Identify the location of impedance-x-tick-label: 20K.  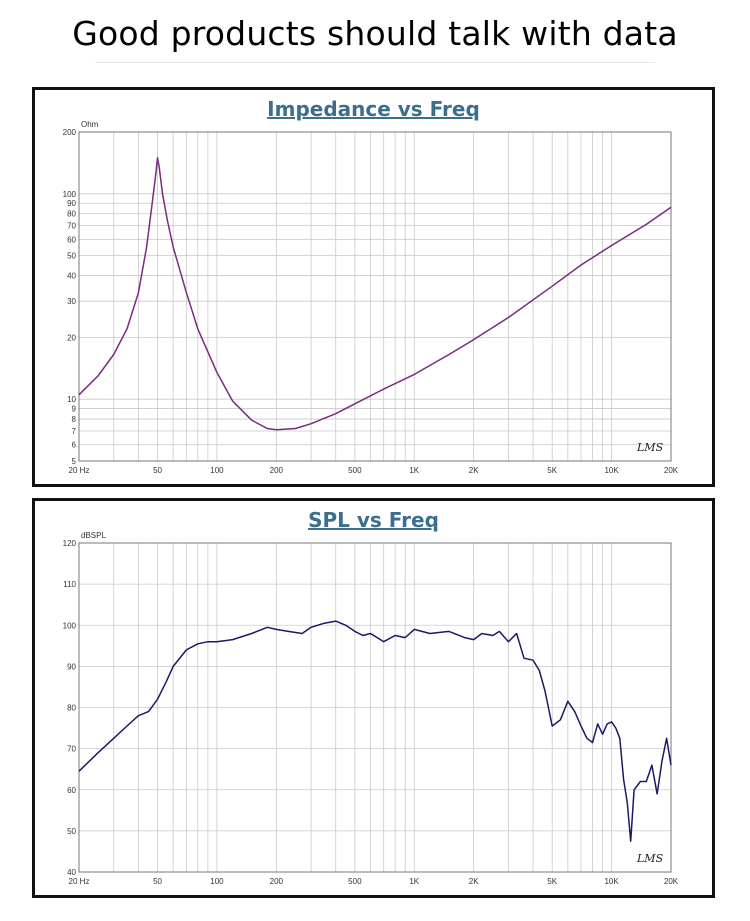
(671, 470).